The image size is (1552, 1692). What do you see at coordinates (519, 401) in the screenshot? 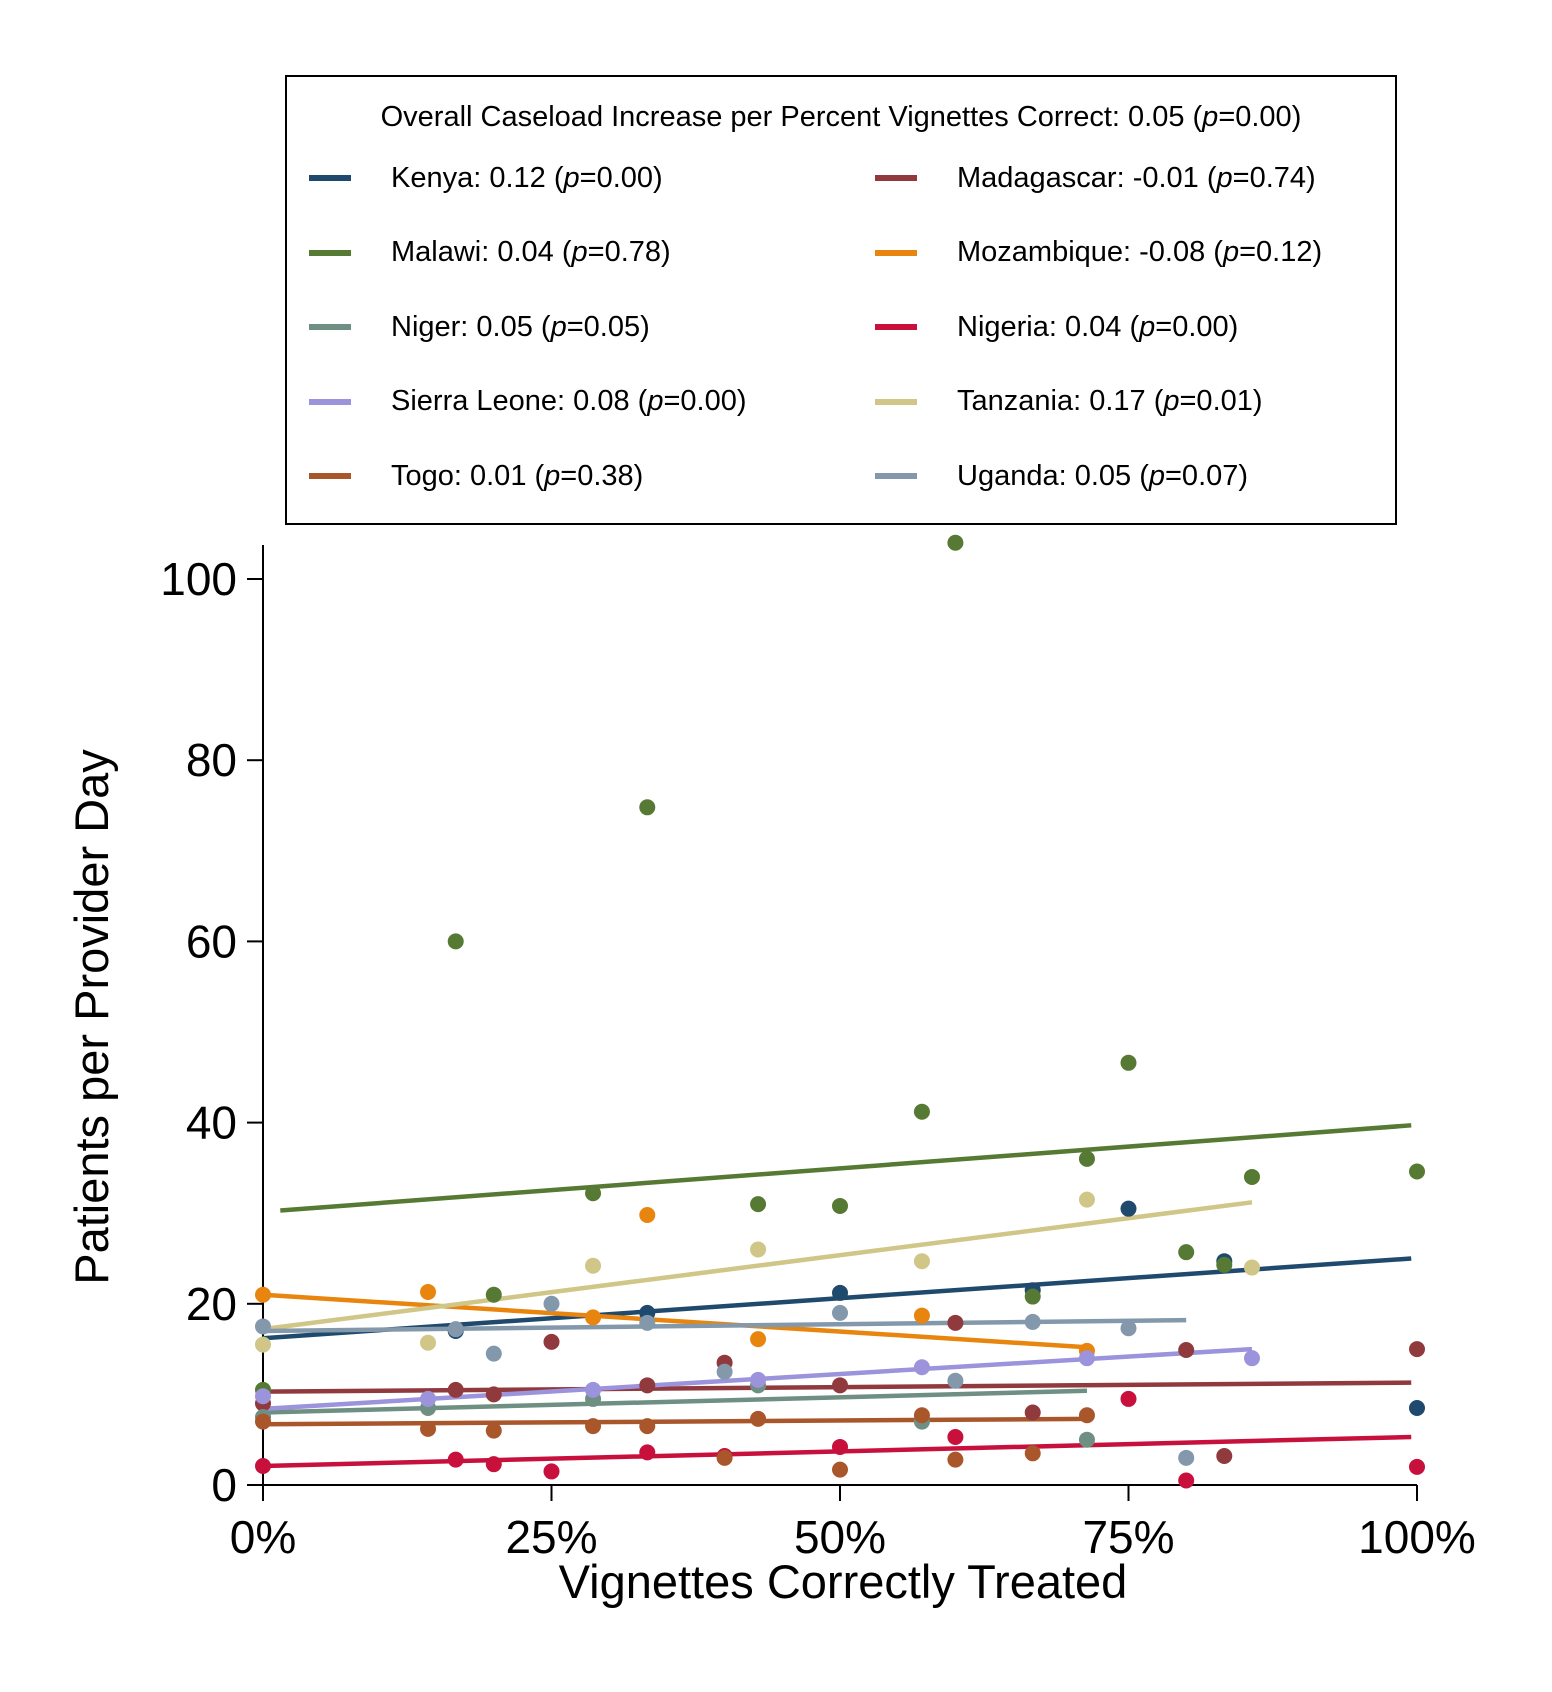
I see `legend-label-pre: Sierra Leone: 0.08 (` at bounding box center [519, 401].